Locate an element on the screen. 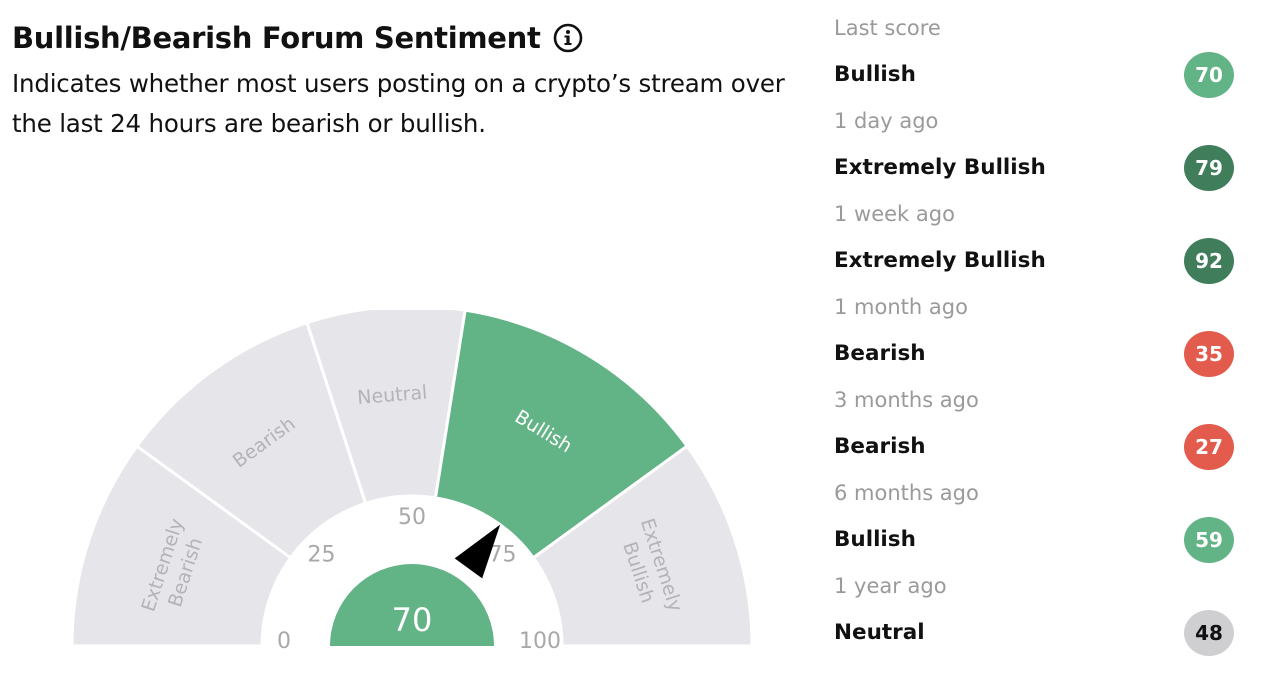 The width and height of the screenshot is (1264, 692). title-row: Bullish/Bearish Forum Sentiment is located at coordinates (407, 38).